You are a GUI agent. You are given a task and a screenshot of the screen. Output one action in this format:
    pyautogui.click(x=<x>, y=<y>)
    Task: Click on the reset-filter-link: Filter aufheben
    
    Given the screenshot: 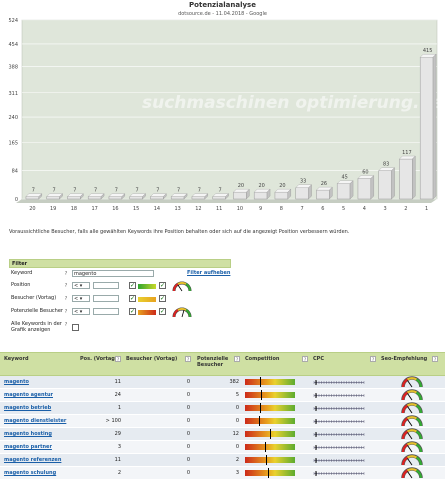 What is the action you would take?
    pyautogui.click(x=209, y=273)
    